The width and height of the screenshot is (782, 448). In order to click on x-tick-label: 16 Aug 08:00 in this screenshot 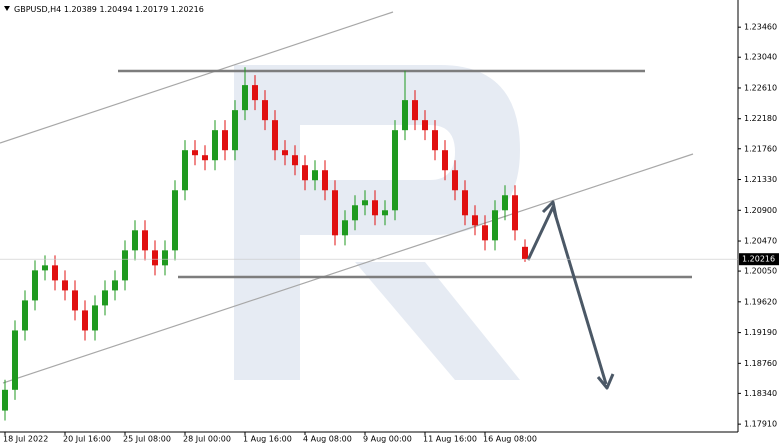, I will do `click(510, 439)`.